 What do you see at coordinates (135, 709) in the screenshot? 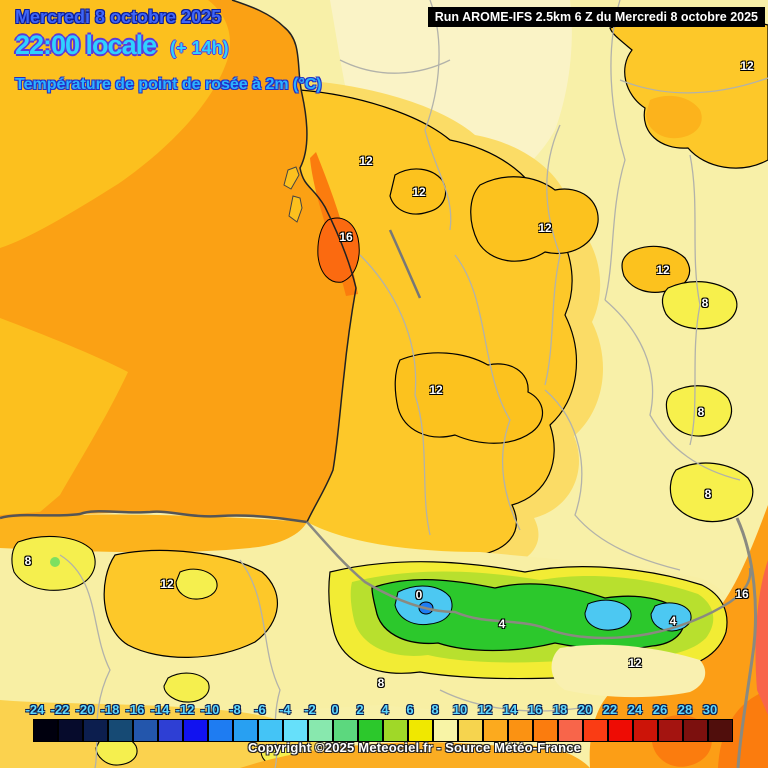
I see `scale-tick-label: -16` at bounding box center [135, 709].